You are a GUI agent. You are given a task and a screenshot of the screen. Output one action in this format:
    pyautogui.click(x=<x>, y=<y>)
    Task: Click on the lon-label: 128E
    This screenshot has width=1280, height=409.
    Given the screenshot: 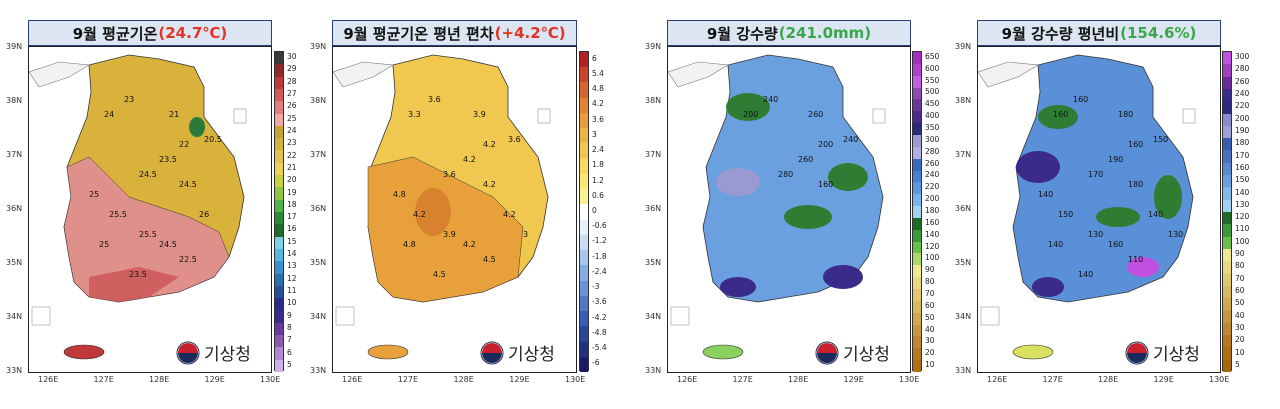 What is the action you would take?
    pyautogui.click(x=463, y=379)
    